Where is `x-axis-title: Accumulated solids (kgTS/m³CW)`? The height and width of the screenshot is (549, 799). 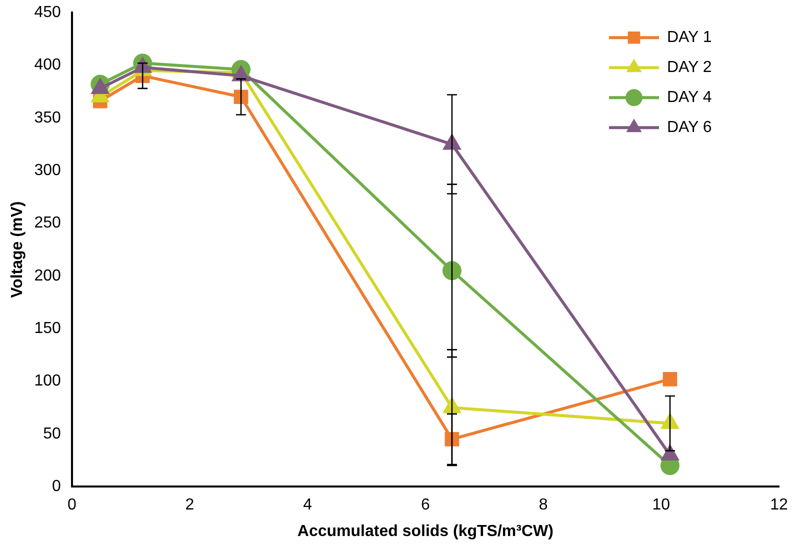 x-axis-title: Accumulated solids (kgTS/m³CW) is located at coordinates (425, 531).